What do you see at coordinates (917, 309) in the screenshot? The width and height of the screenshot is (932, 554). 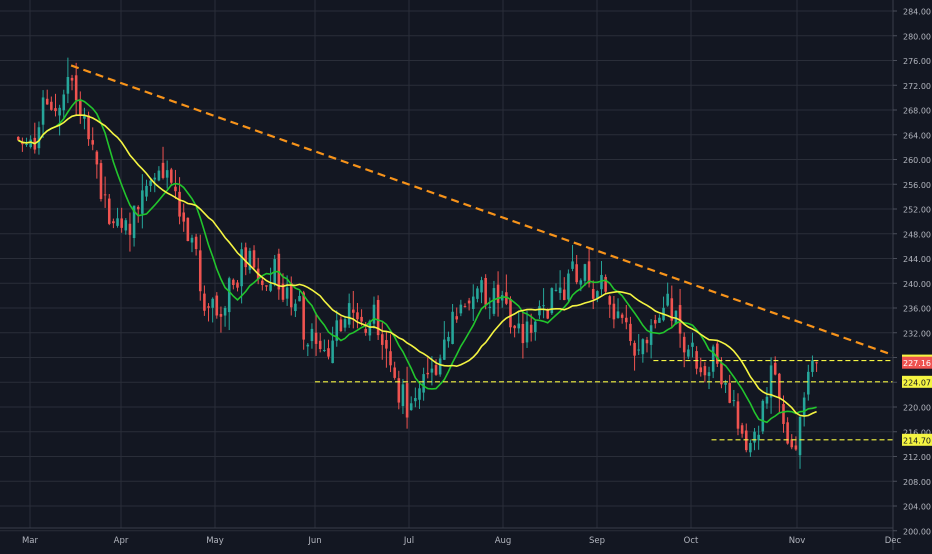 I see `price-tick-label: 236.00` at bounding box center [917, 309].